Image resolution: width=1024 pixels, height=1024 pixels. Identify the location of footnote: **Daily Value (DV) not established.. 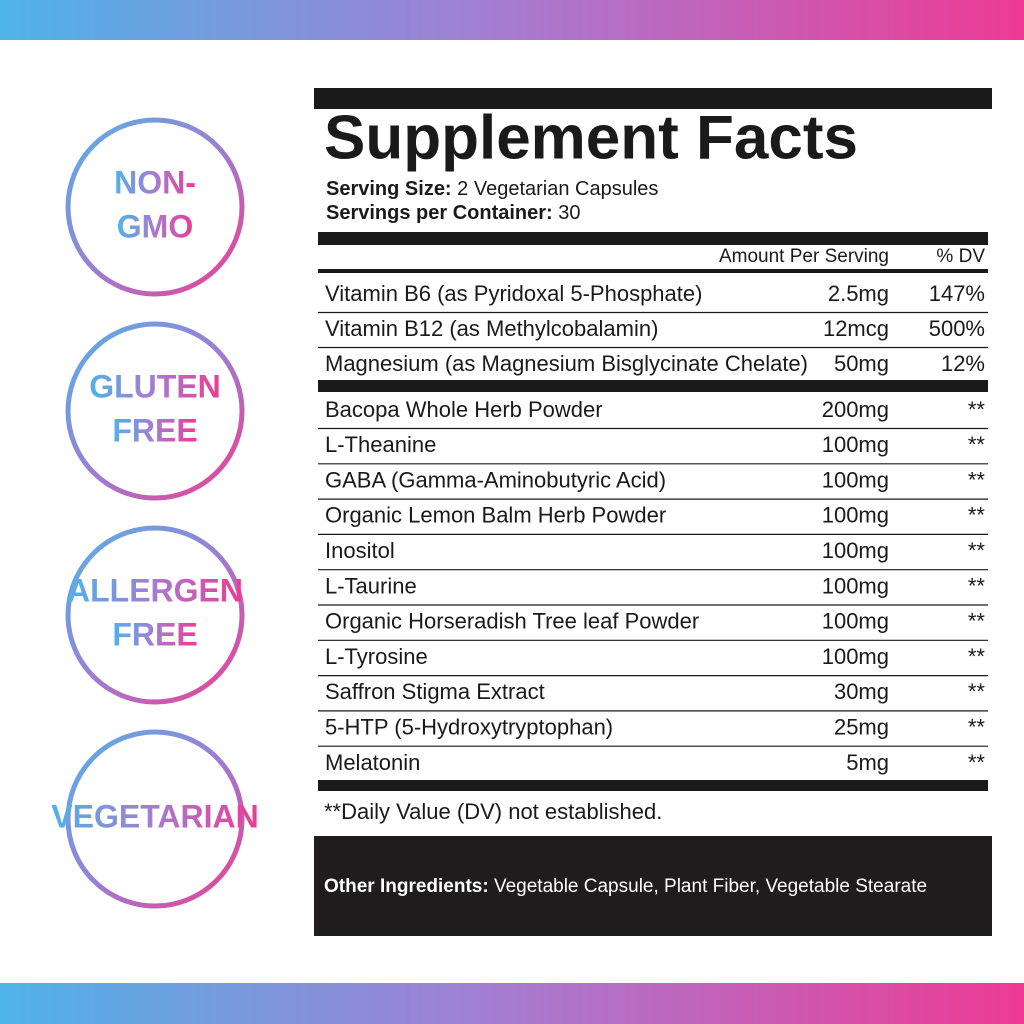
(493, 811).